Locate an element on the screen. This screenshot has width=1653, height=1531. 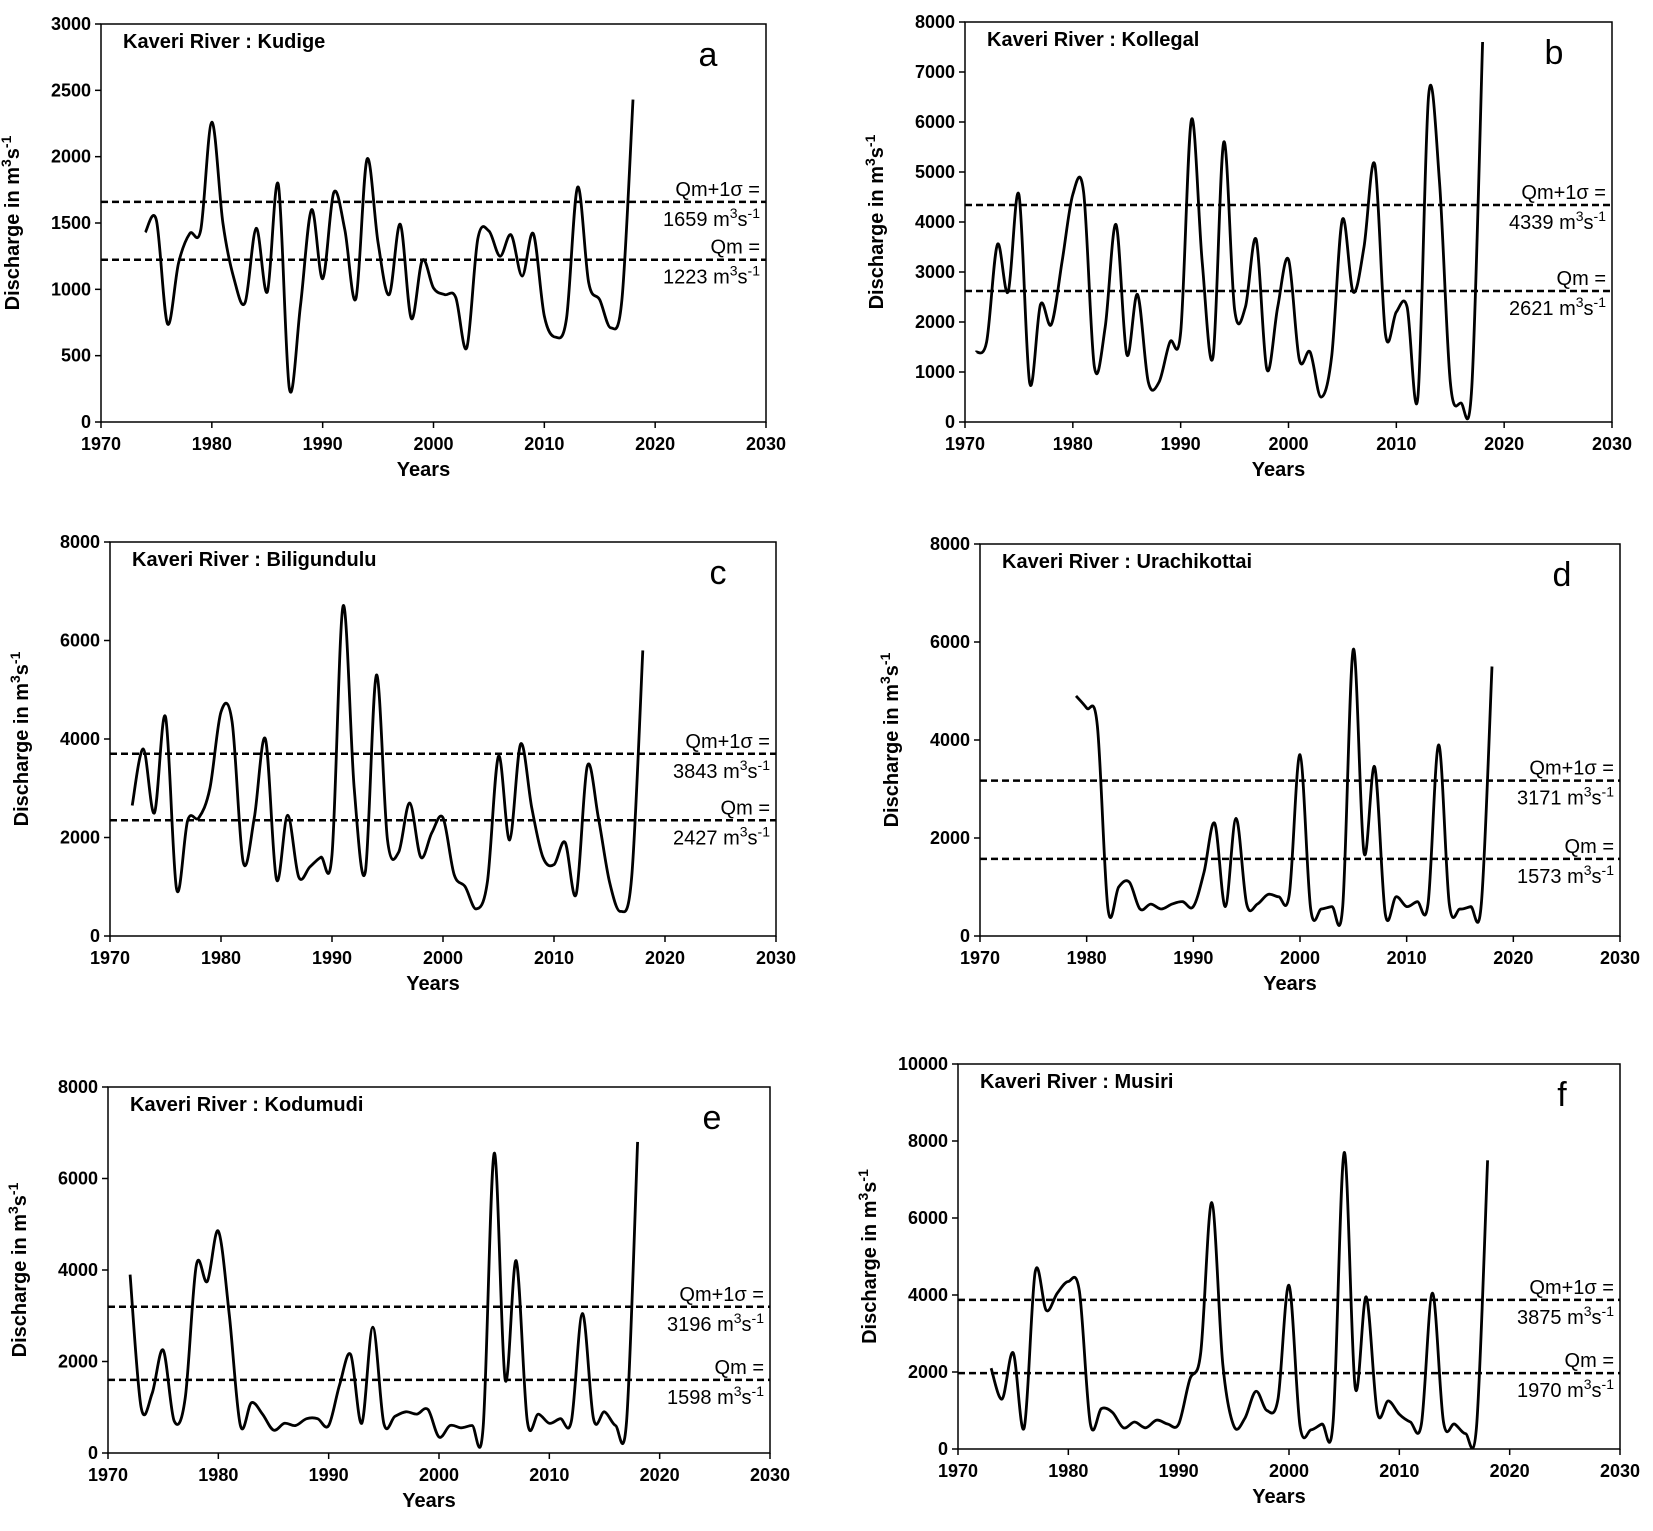
site-title: Kaveri River : Kodumudi is located at coordinates (246, 1105).